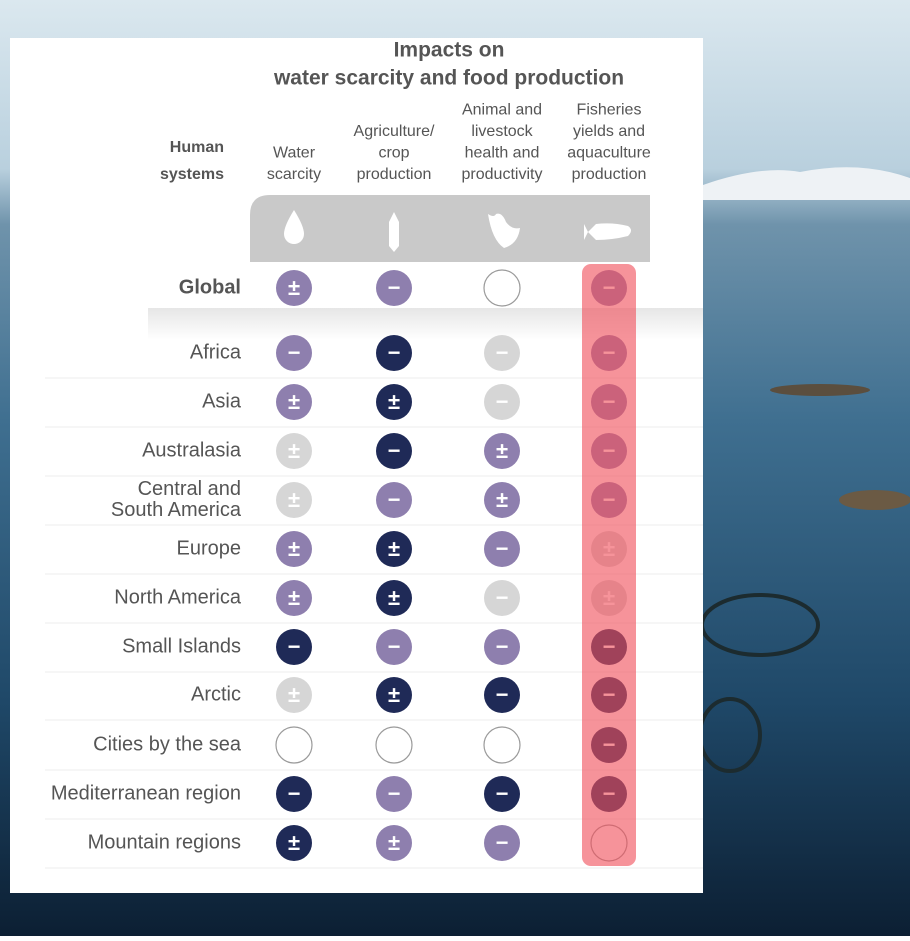 The height and width of the screenshot is (941, 910). What do you see at coordinates (294, 153) in the screenshot?
I see `column-header: Water` at bounding box center [294, 153].